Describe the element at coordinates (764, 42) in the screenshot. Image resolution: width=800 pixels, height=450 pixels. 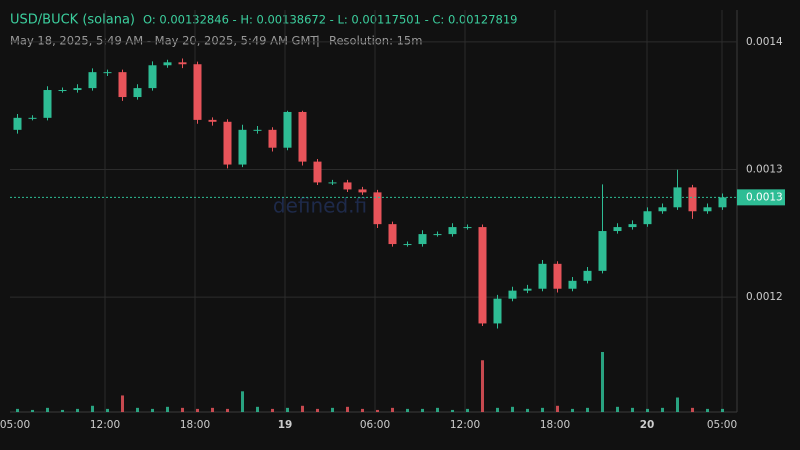
I see `y-tick-label: 0.0014` at that location.